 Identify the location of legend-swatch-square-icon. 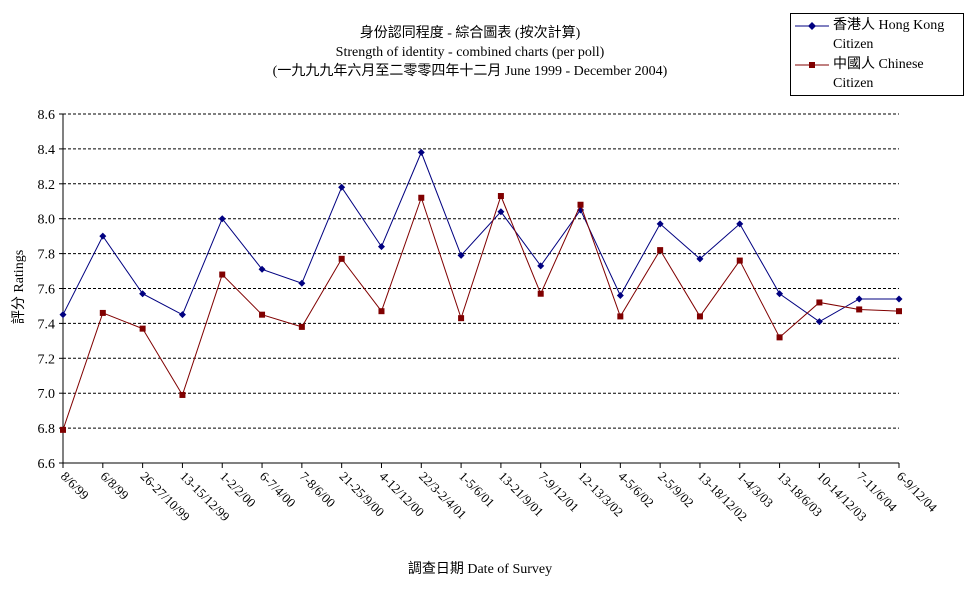
(812, 65).